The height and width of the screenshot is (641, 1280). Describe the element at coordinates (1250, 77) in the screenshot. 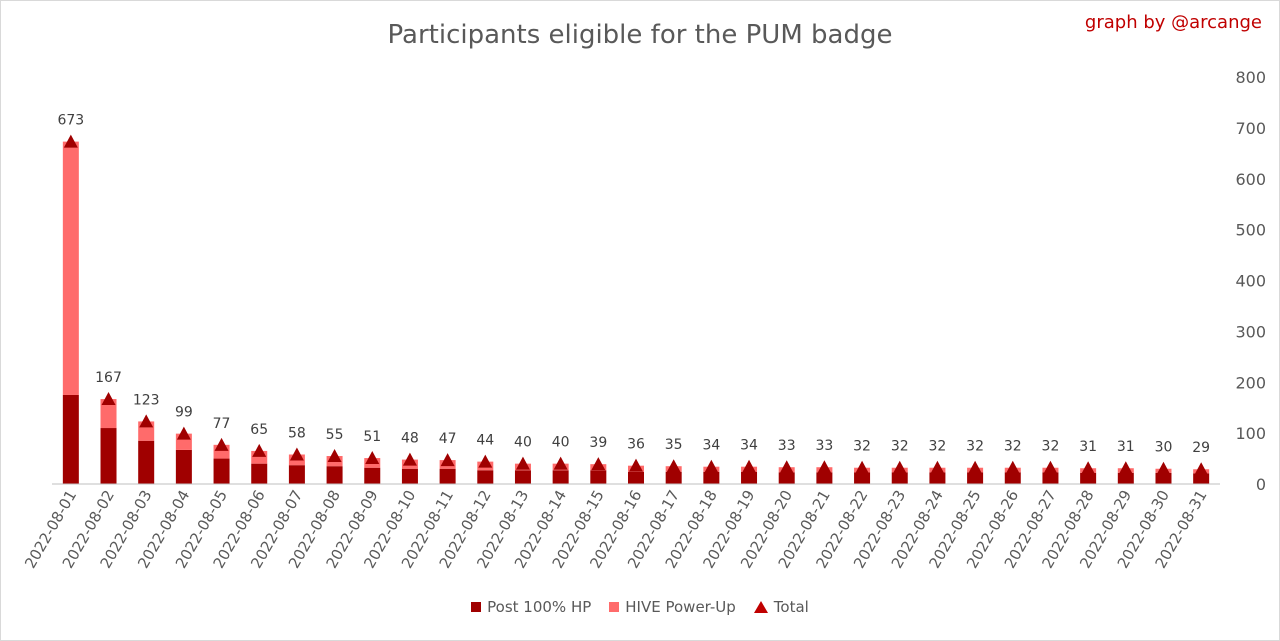

I see `y-tick-label: 800` at that location.